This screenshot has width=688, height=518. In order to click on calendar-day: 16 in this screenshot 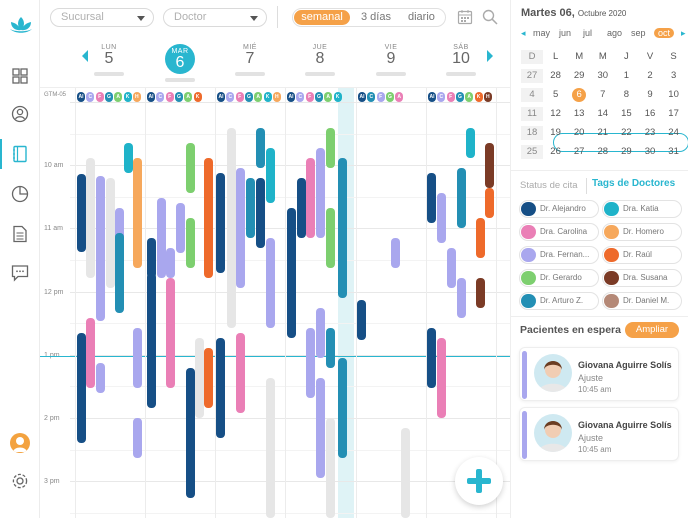, I will do `click(650, 113)`.